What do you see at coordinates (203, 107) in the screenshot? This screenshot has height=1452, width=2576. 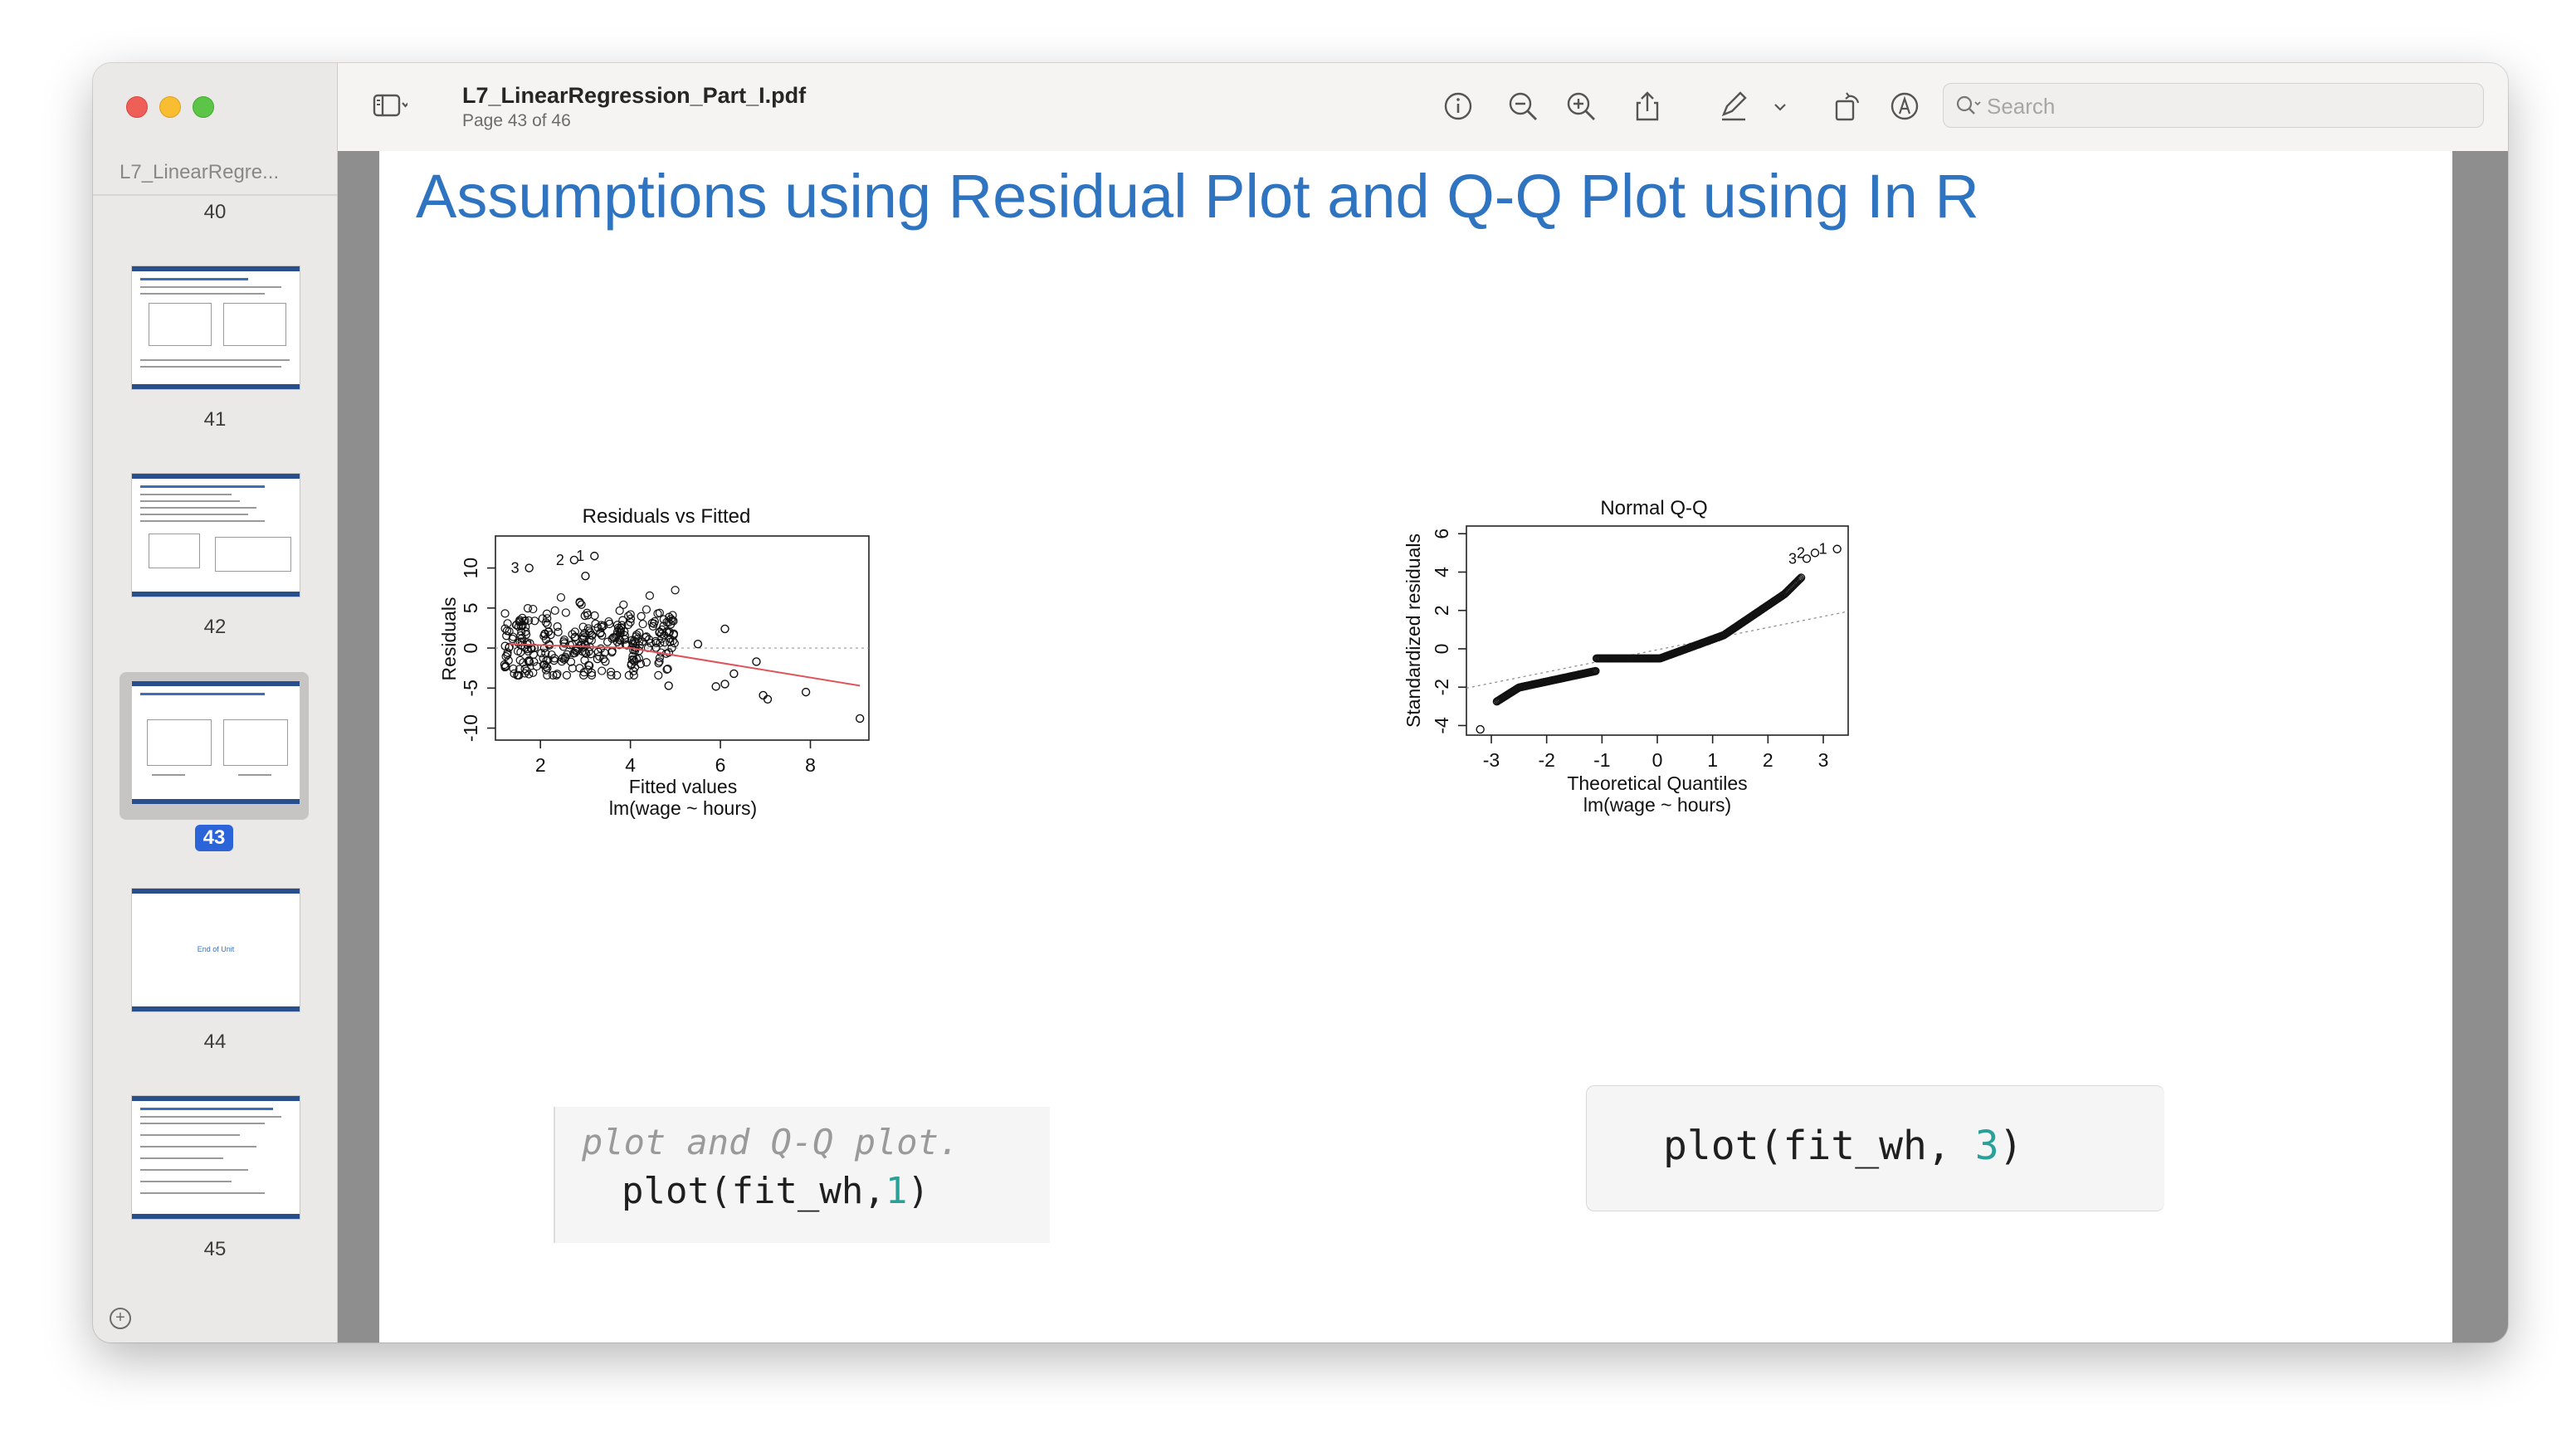 I see `zoom-window-button` at bounding box center [203, 107].